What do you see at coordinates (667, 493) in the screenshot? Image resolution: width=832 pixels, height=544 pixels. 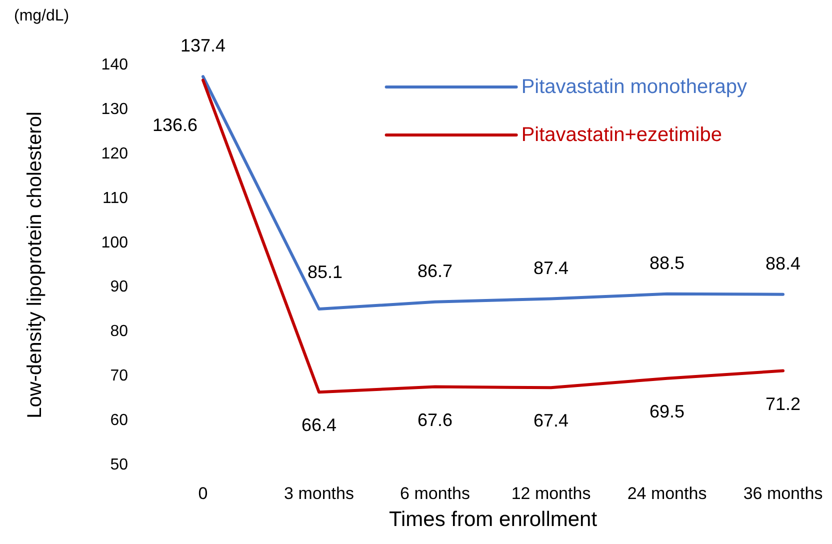 I see `x-tick-label: 24 months` at bounding box center [667, 493].